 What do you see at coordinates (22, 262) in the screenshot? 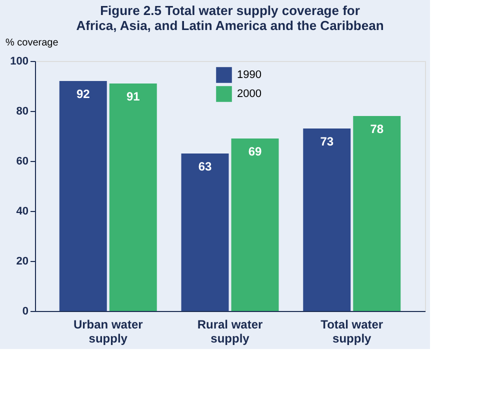
I see `y-tick-label: 20` at bounding box center [22, 262].